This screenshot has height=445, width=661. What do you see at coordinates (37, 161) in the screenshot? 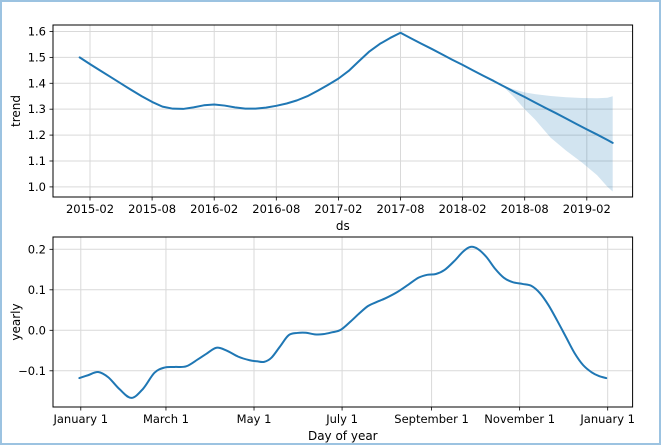
I see `y-tick-label: 1.1` at bounding box center [37, 161].